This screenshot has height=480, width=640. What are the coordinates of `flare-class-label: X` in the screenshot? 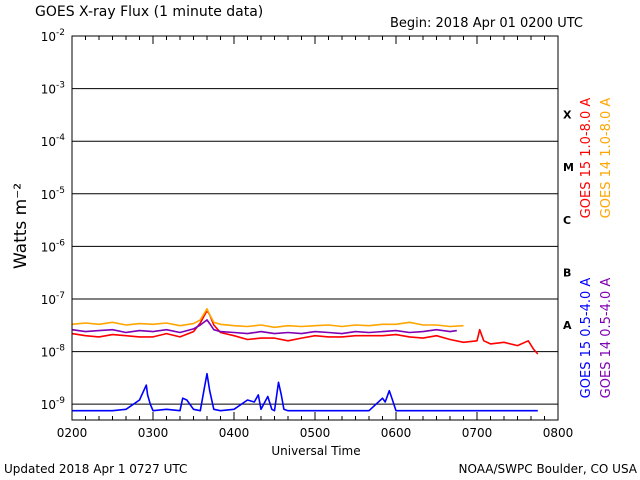 It's located at (567, 115).